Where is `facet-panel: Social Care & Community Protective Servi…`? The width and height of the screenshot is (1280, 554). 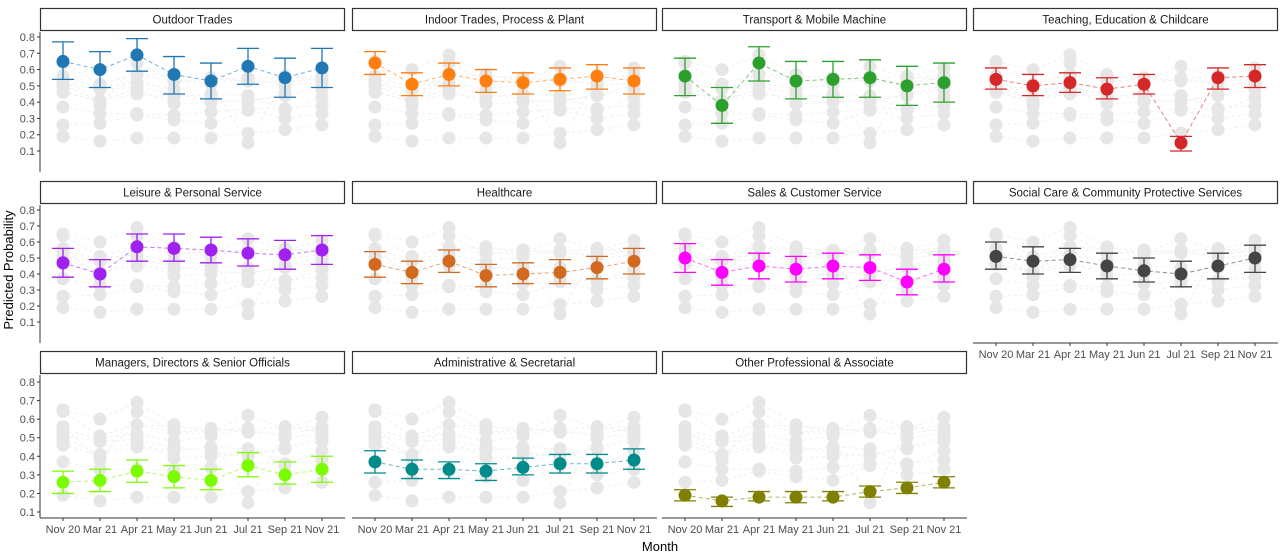
facet-panel: Social Care & Community Protective Servi… is located at coordinates (1125, 270).